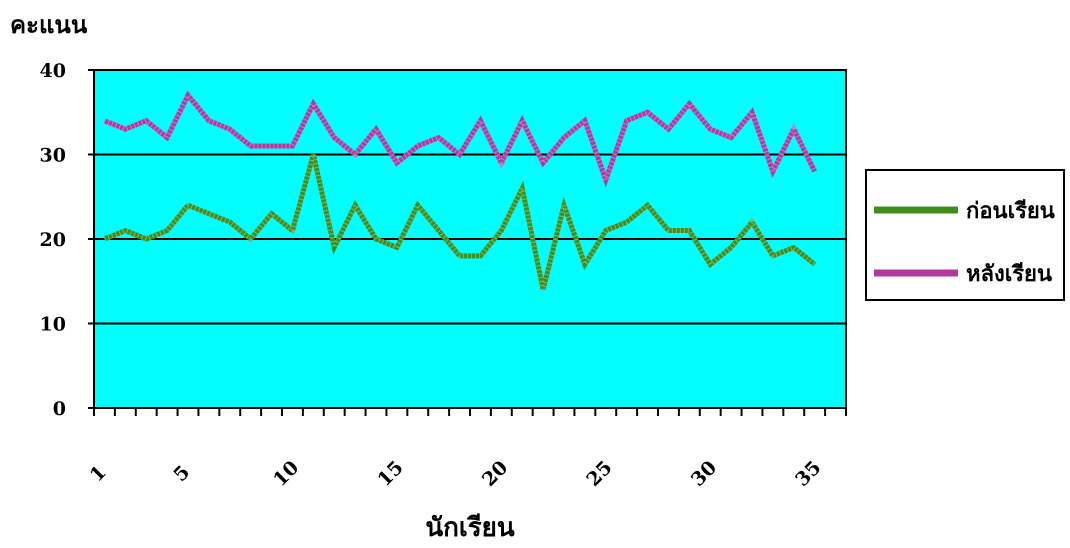  What do you see at coordinates (181, 473) in the screenshot?
I see `x-tick-label: 5` at bounding box center [181, 473].